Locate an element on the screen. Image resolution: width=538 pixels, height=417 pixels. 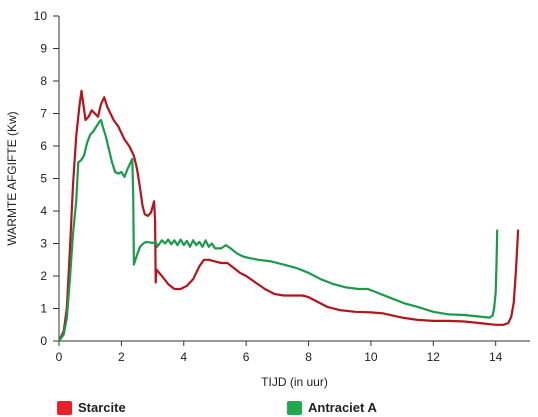
y-tick-label: 7 is located at coordinates (43, 114).